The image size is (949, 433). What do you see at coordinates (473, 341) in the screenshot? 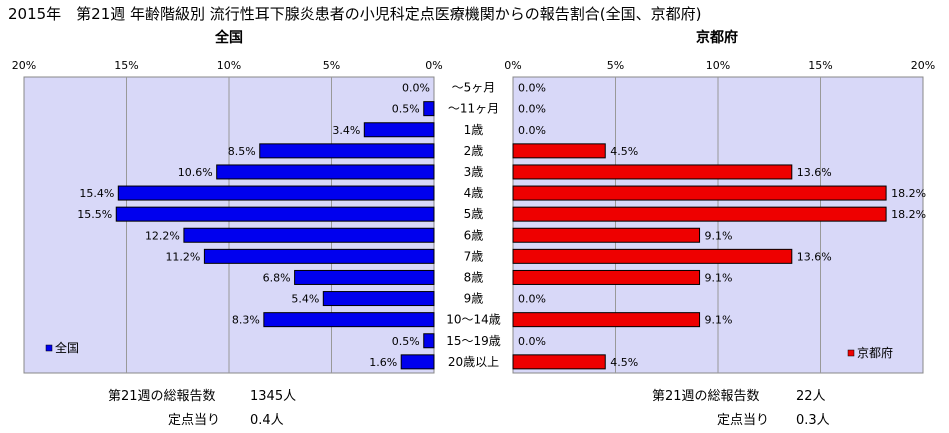
I see `category-label: 15～19歳` at bounding box center [473, 341].